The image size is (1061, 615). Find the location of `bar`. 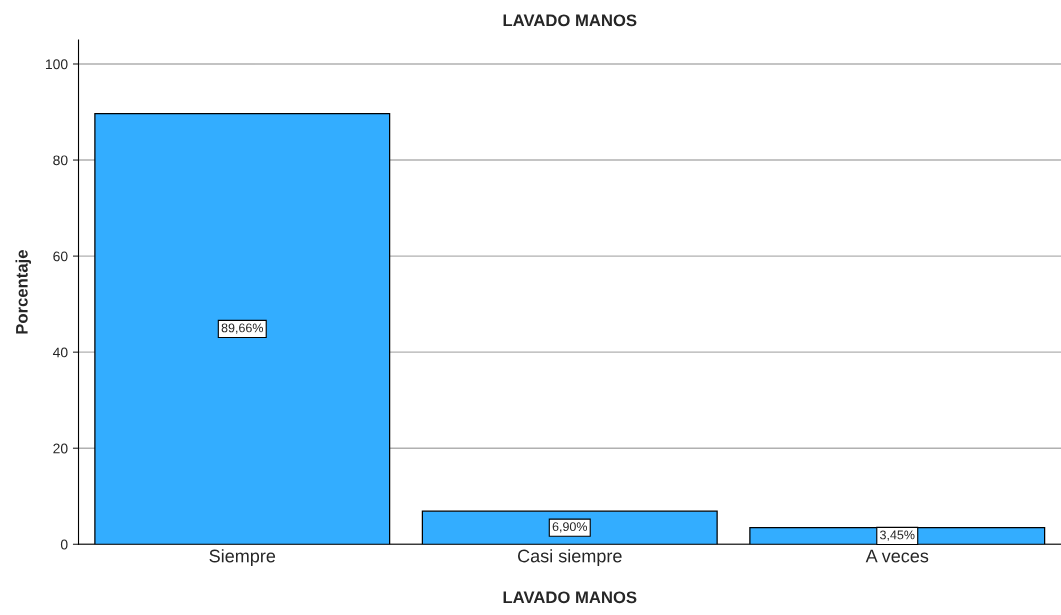

bar is located at coordinates (569, 527).